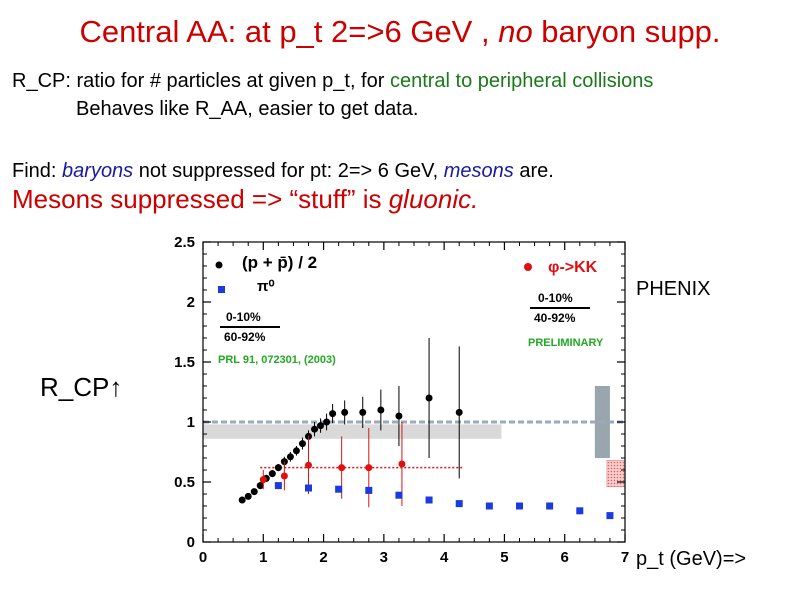 This screenshot has width=800, height=600. I want to click on y-tick-label: 0.5, so click(184, 482).